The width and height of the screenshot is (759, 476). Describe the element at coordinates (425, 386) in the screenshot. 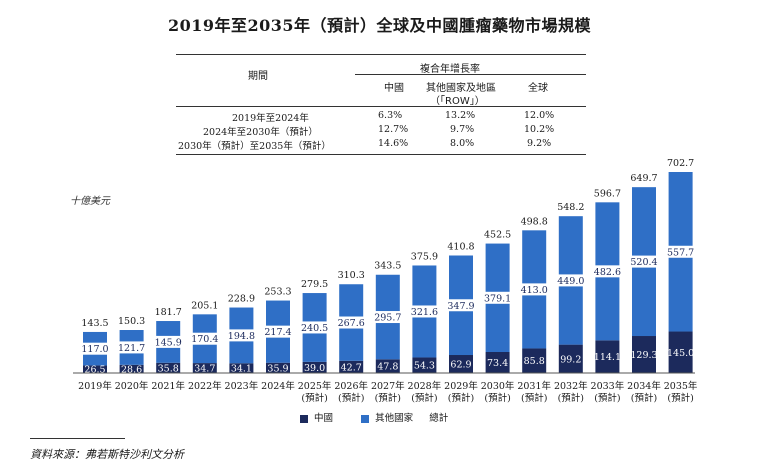

I see `x-tick-label: 2028年` at that location.